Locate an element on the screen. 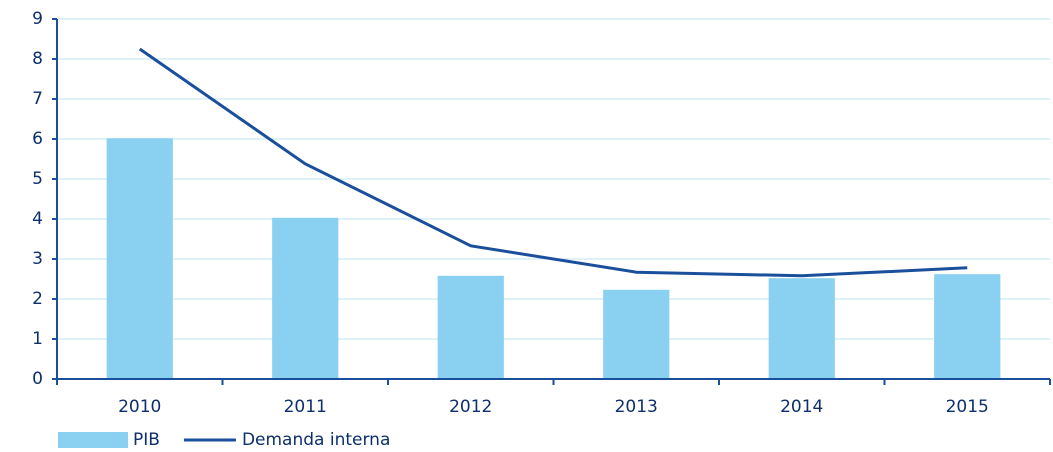  y-tick-label: 3 is located at coordinates (37, 259).